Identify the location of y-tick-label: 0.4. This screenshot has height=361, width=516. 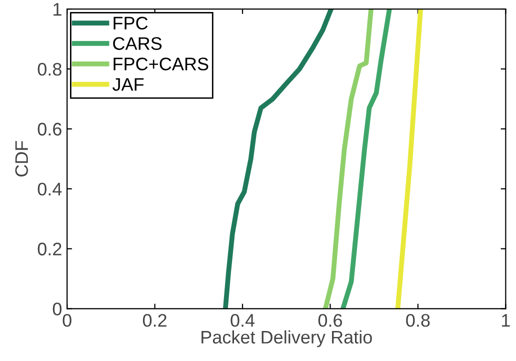
(50, 189).